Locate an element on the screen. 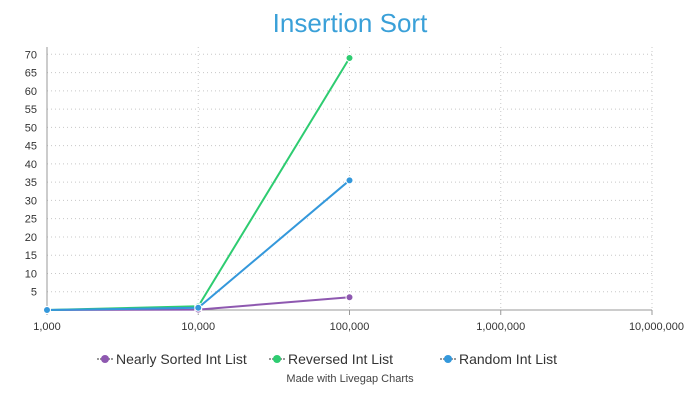 Image resolution: width=700 pixels, height=400 pixels. y-tick-label: 35 is located at coordinates (31, 183).